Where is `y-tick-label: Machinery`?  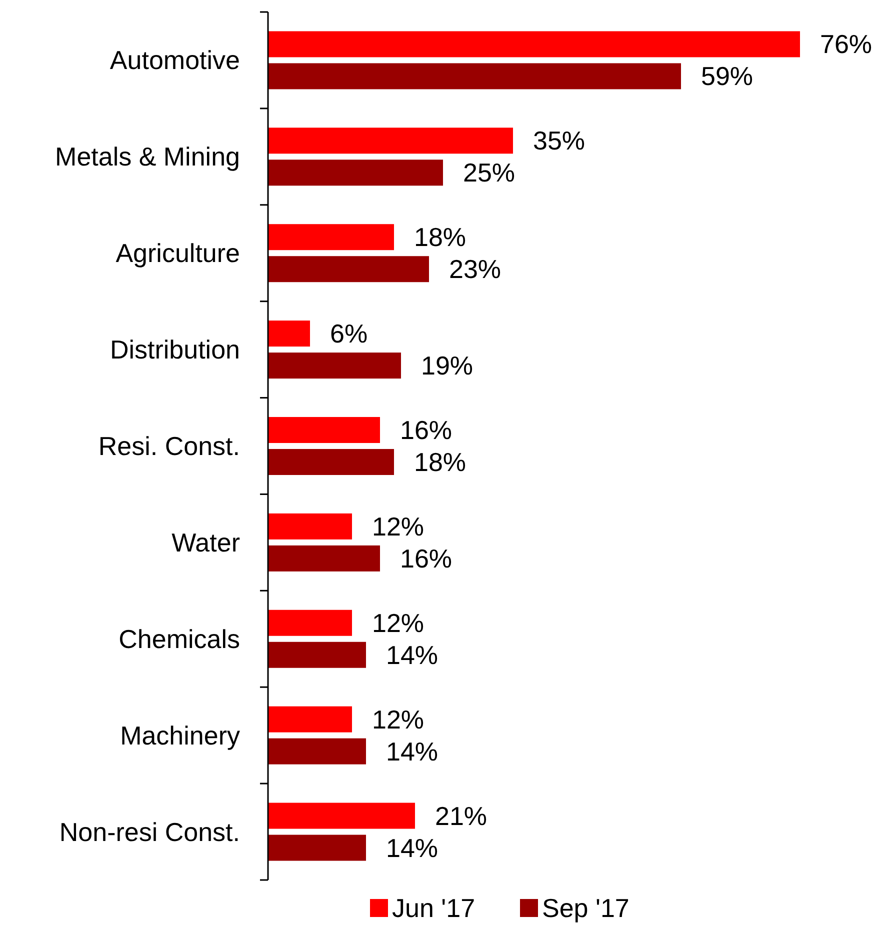
y-tick-label: Machinery is located at coordinates (180, 735).